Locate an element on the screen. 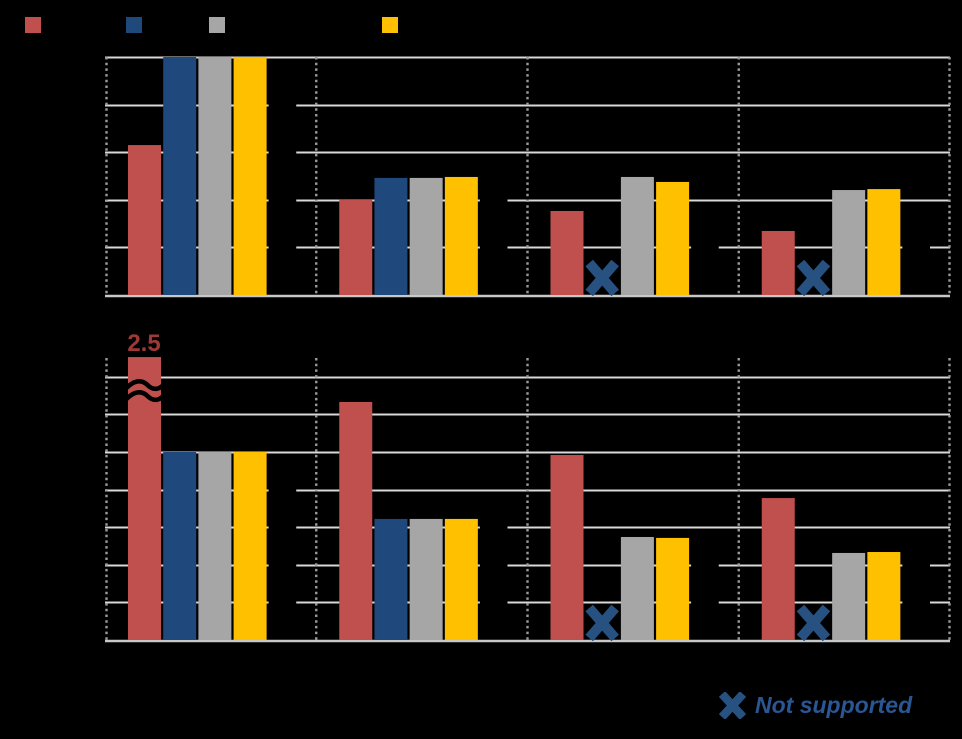 The height and width of the screenshot is (739, 962). not-supported-label: Not supported is located at coordinates (834, 705).